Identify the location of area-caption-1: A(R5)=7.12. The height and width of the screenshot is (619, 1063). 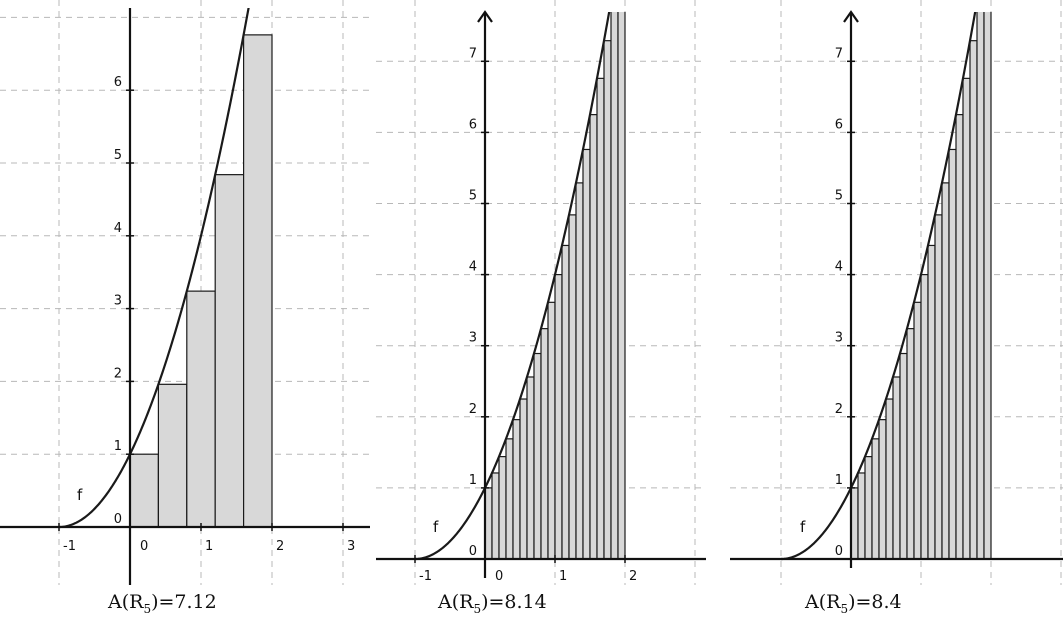
(162, 603).